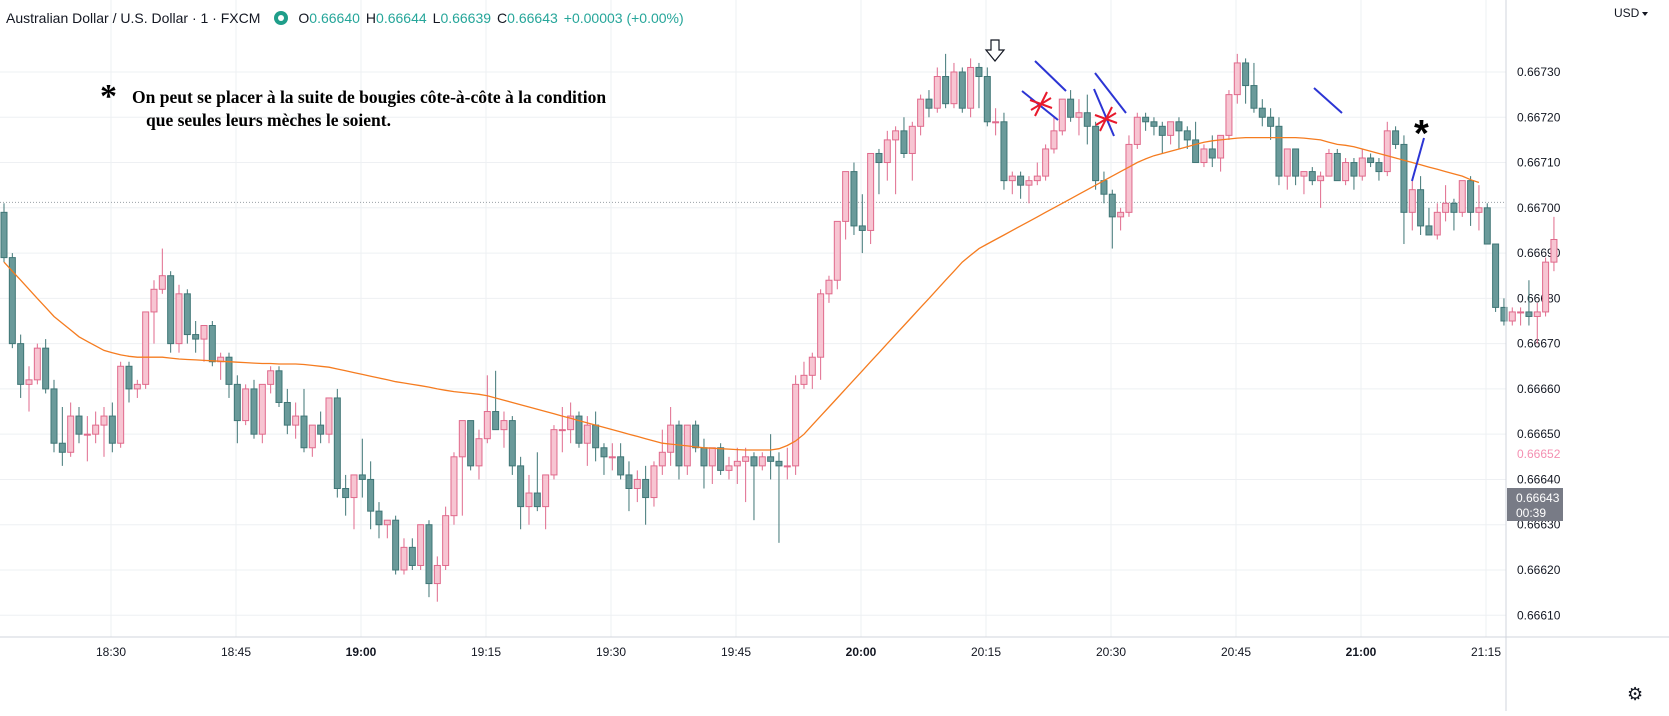 The width and height of the screenshot is (1669, 716). What do you see at coordinates (486, 652) in the screenshot?
I see `time-tick-label: 19:15` at bounding box center [486, 652].